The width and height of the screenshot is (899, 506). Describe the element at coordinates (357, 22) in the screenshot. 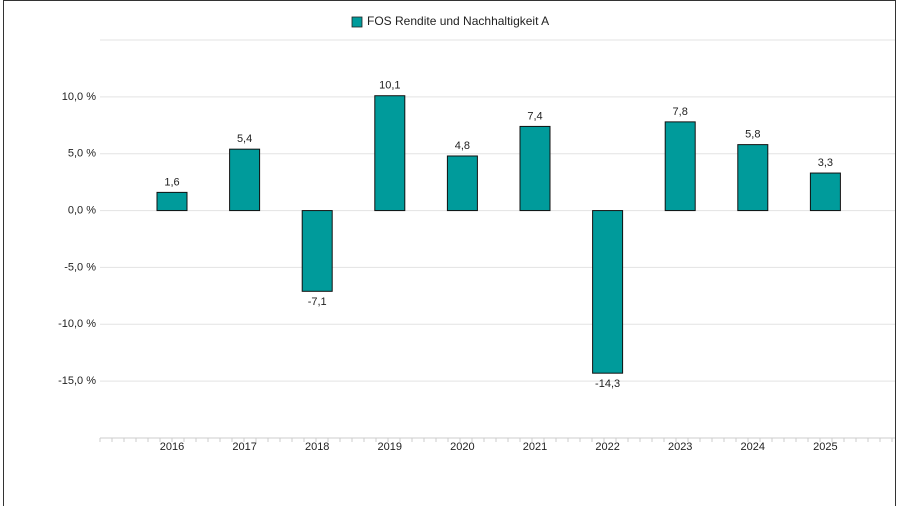

I see `legend-swatch` at that location.